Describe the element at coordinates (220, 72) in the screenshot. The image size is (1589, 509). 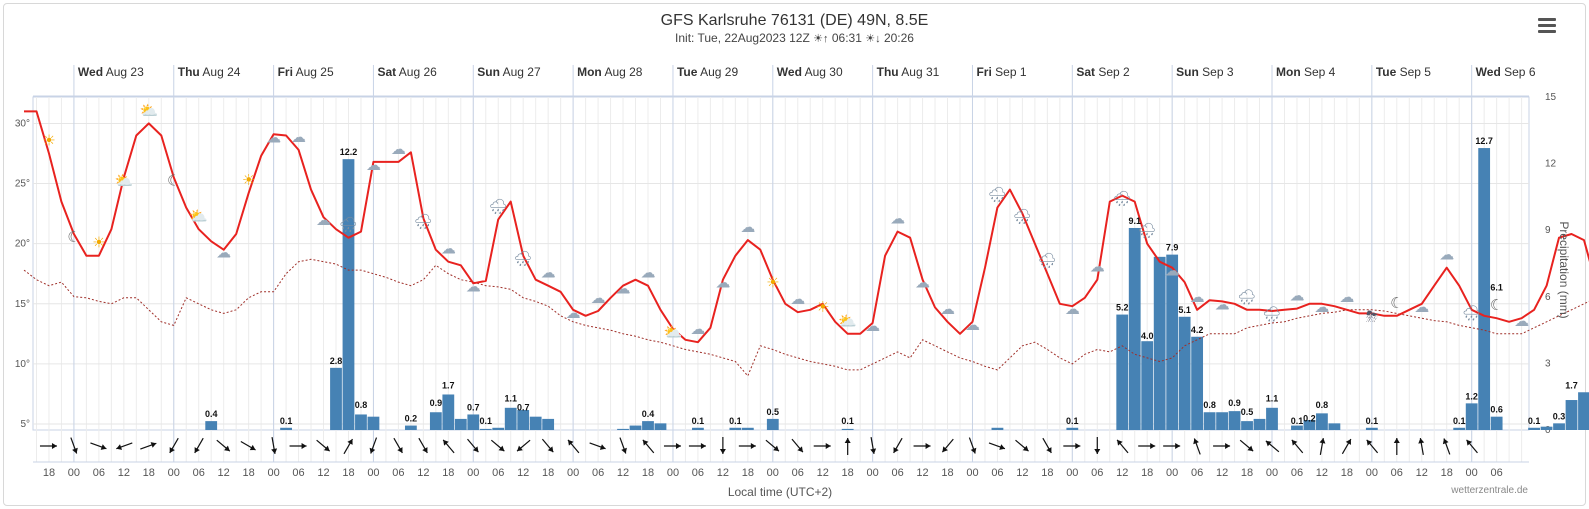
I see `day-label-date: Aug 24` at that location.